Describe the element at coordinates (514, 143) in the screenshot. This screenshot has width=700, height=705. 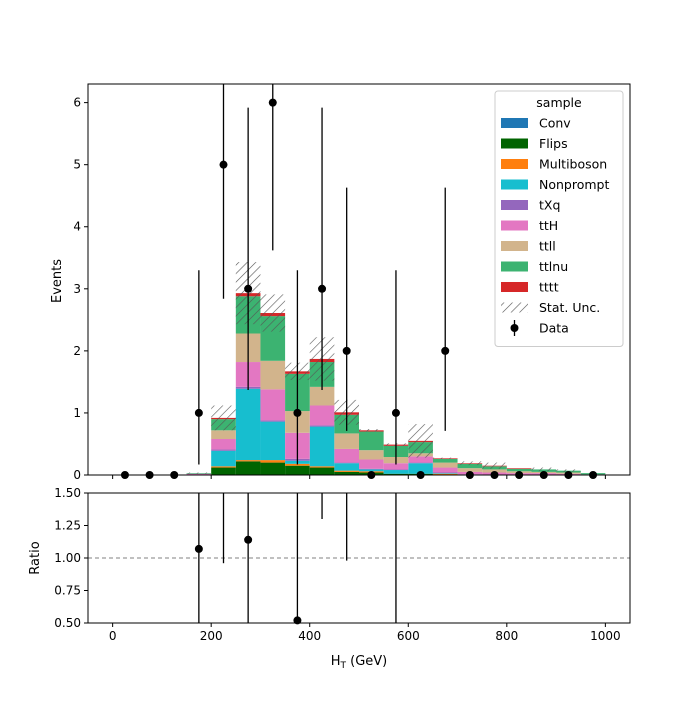
I see `legend-swatch-flips` at that location.